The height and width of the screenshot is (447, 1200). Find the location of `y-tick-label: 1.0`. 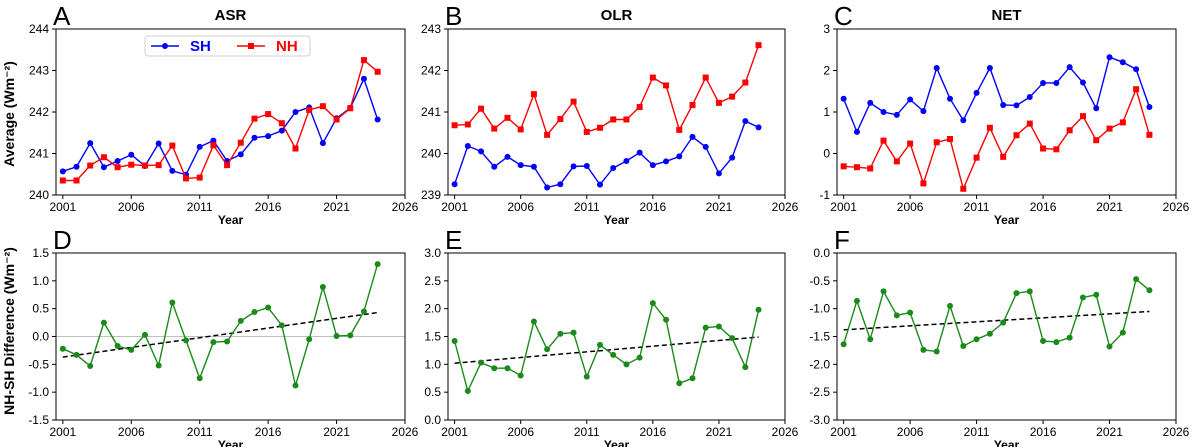

y-tick-label: 1.0 is located at coordinates (40, 281).